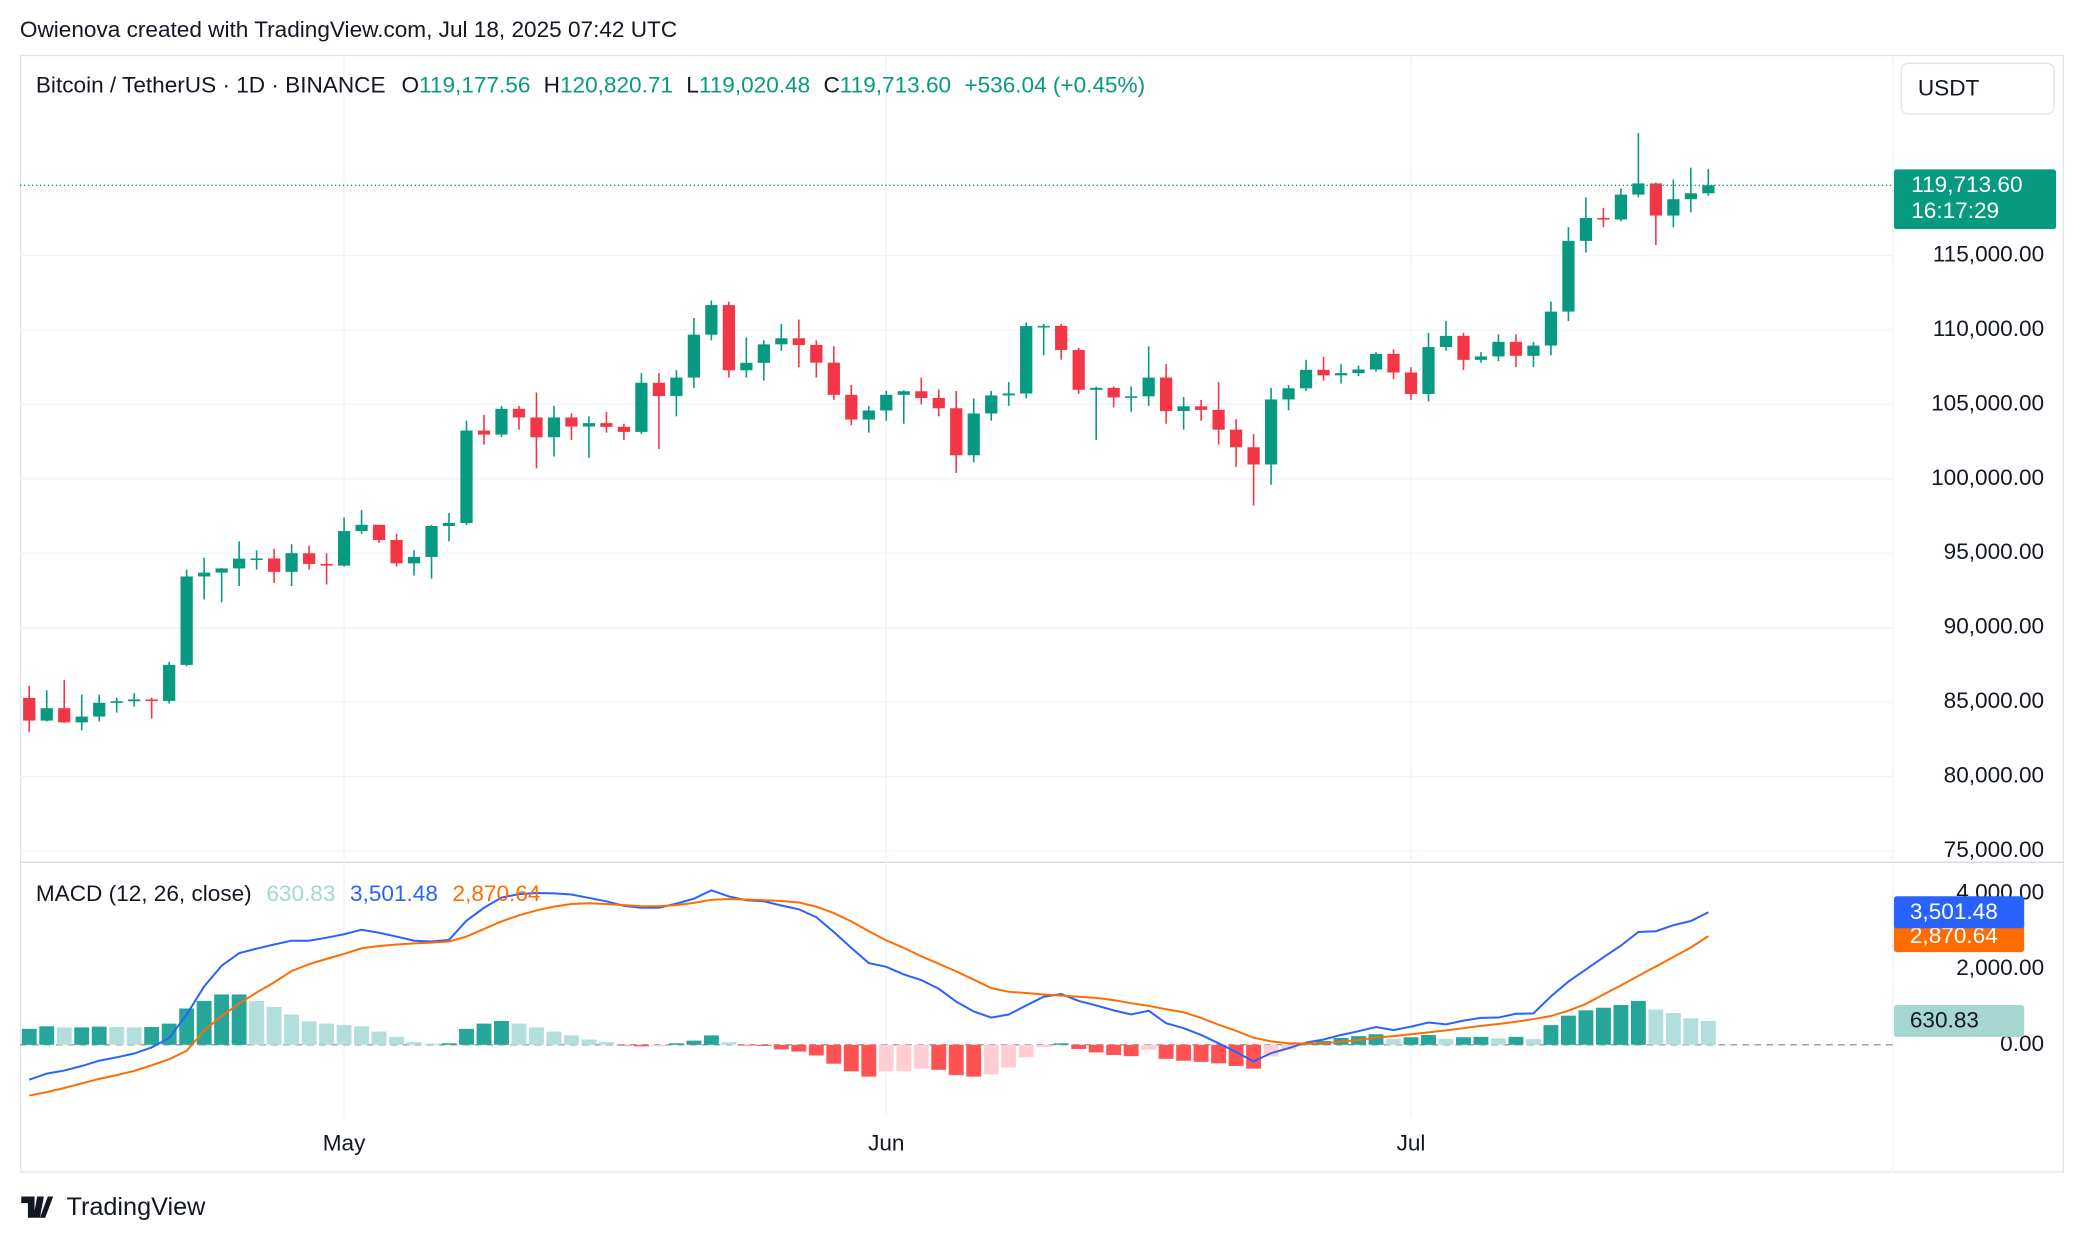 Image resolution: width=2084 pixels, height=1242 pixels. Describe the element at coordinates (1987, 402) in the screenshot. I see `y-tick-label: 105,000.00` at that location.